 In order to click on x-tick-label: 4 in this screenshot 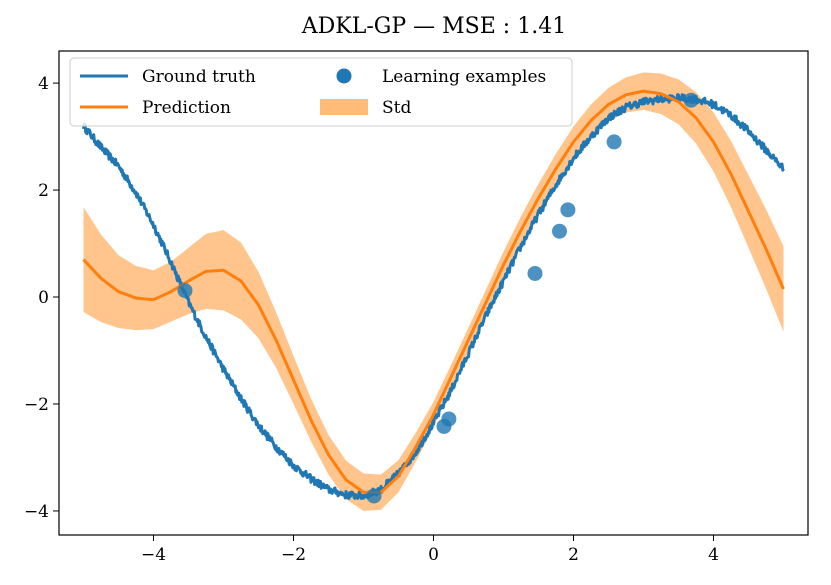, I will do `click(713, 555)`.